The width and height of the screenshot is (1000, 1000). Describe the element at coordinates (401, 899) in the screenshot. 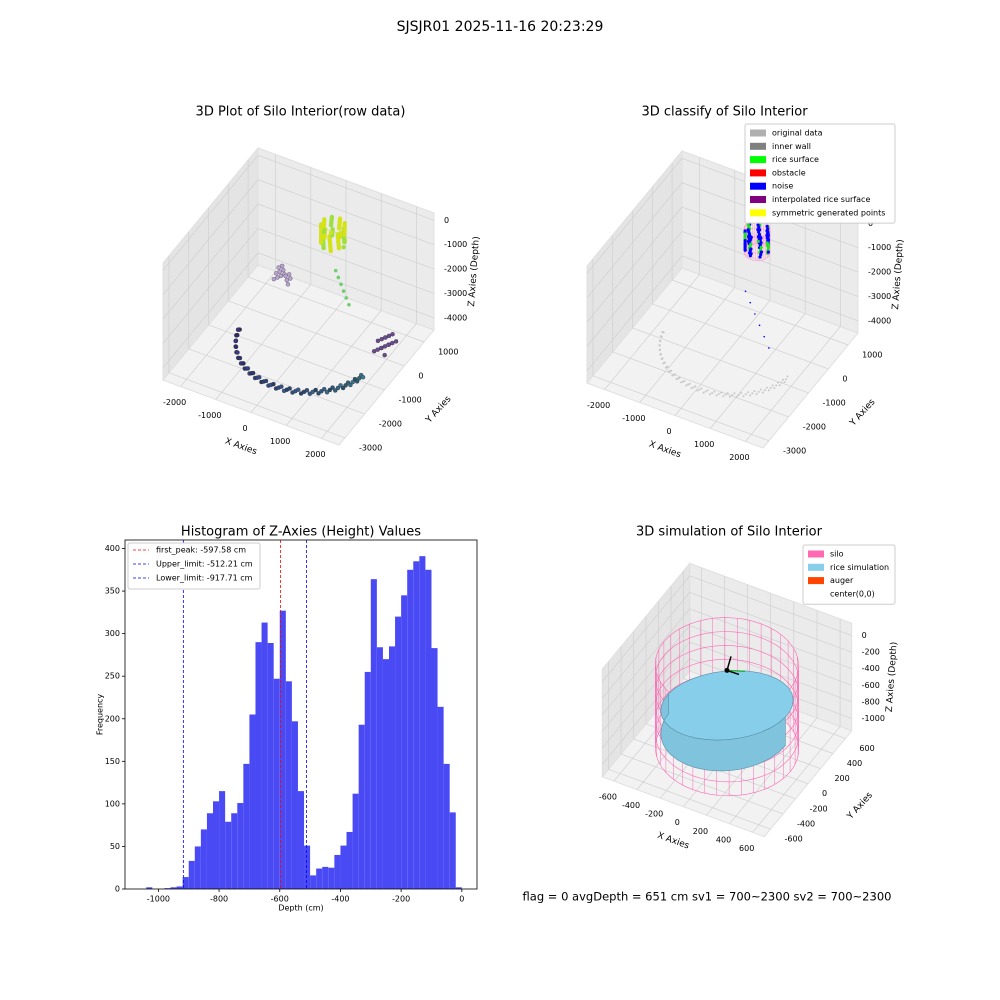

I see `x-tick-label: -200` at that location.